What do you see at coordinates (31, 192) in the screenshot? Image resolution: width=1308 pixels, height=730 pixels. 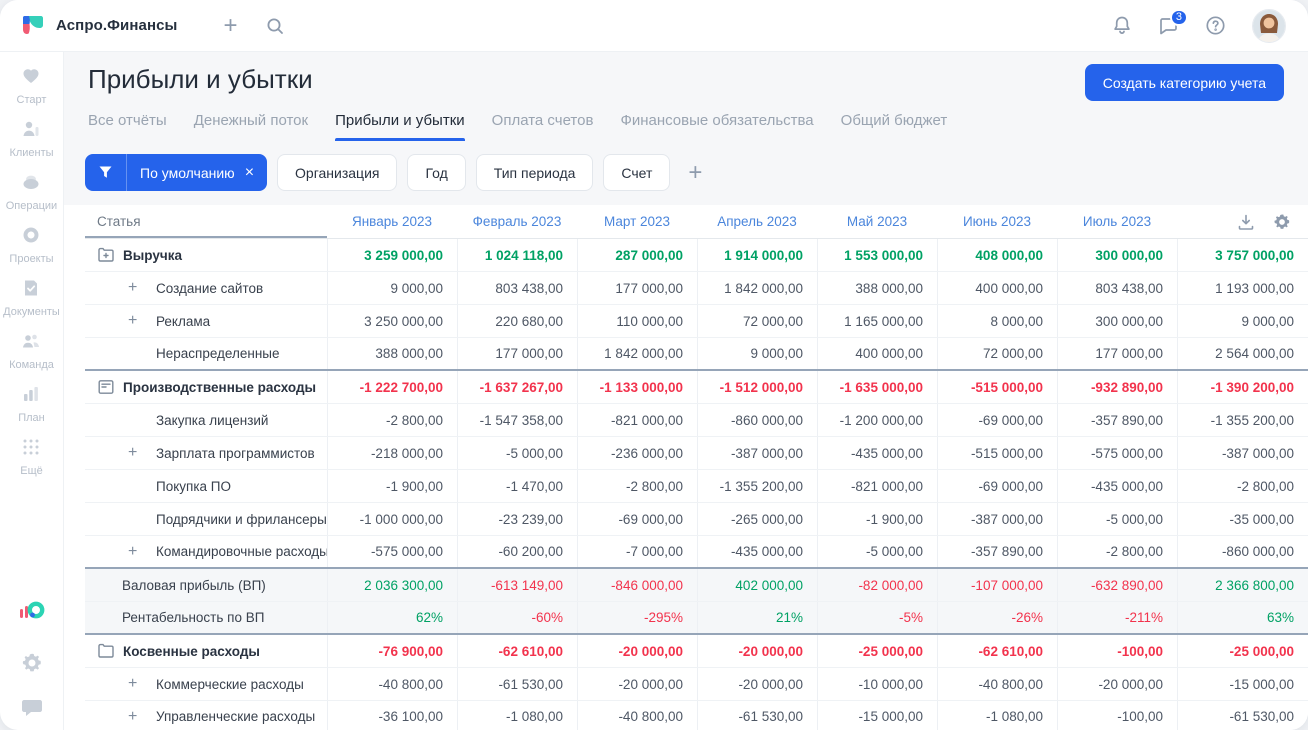 I see `sidebar-item-3: Операции` at bounding box center [31, 192].